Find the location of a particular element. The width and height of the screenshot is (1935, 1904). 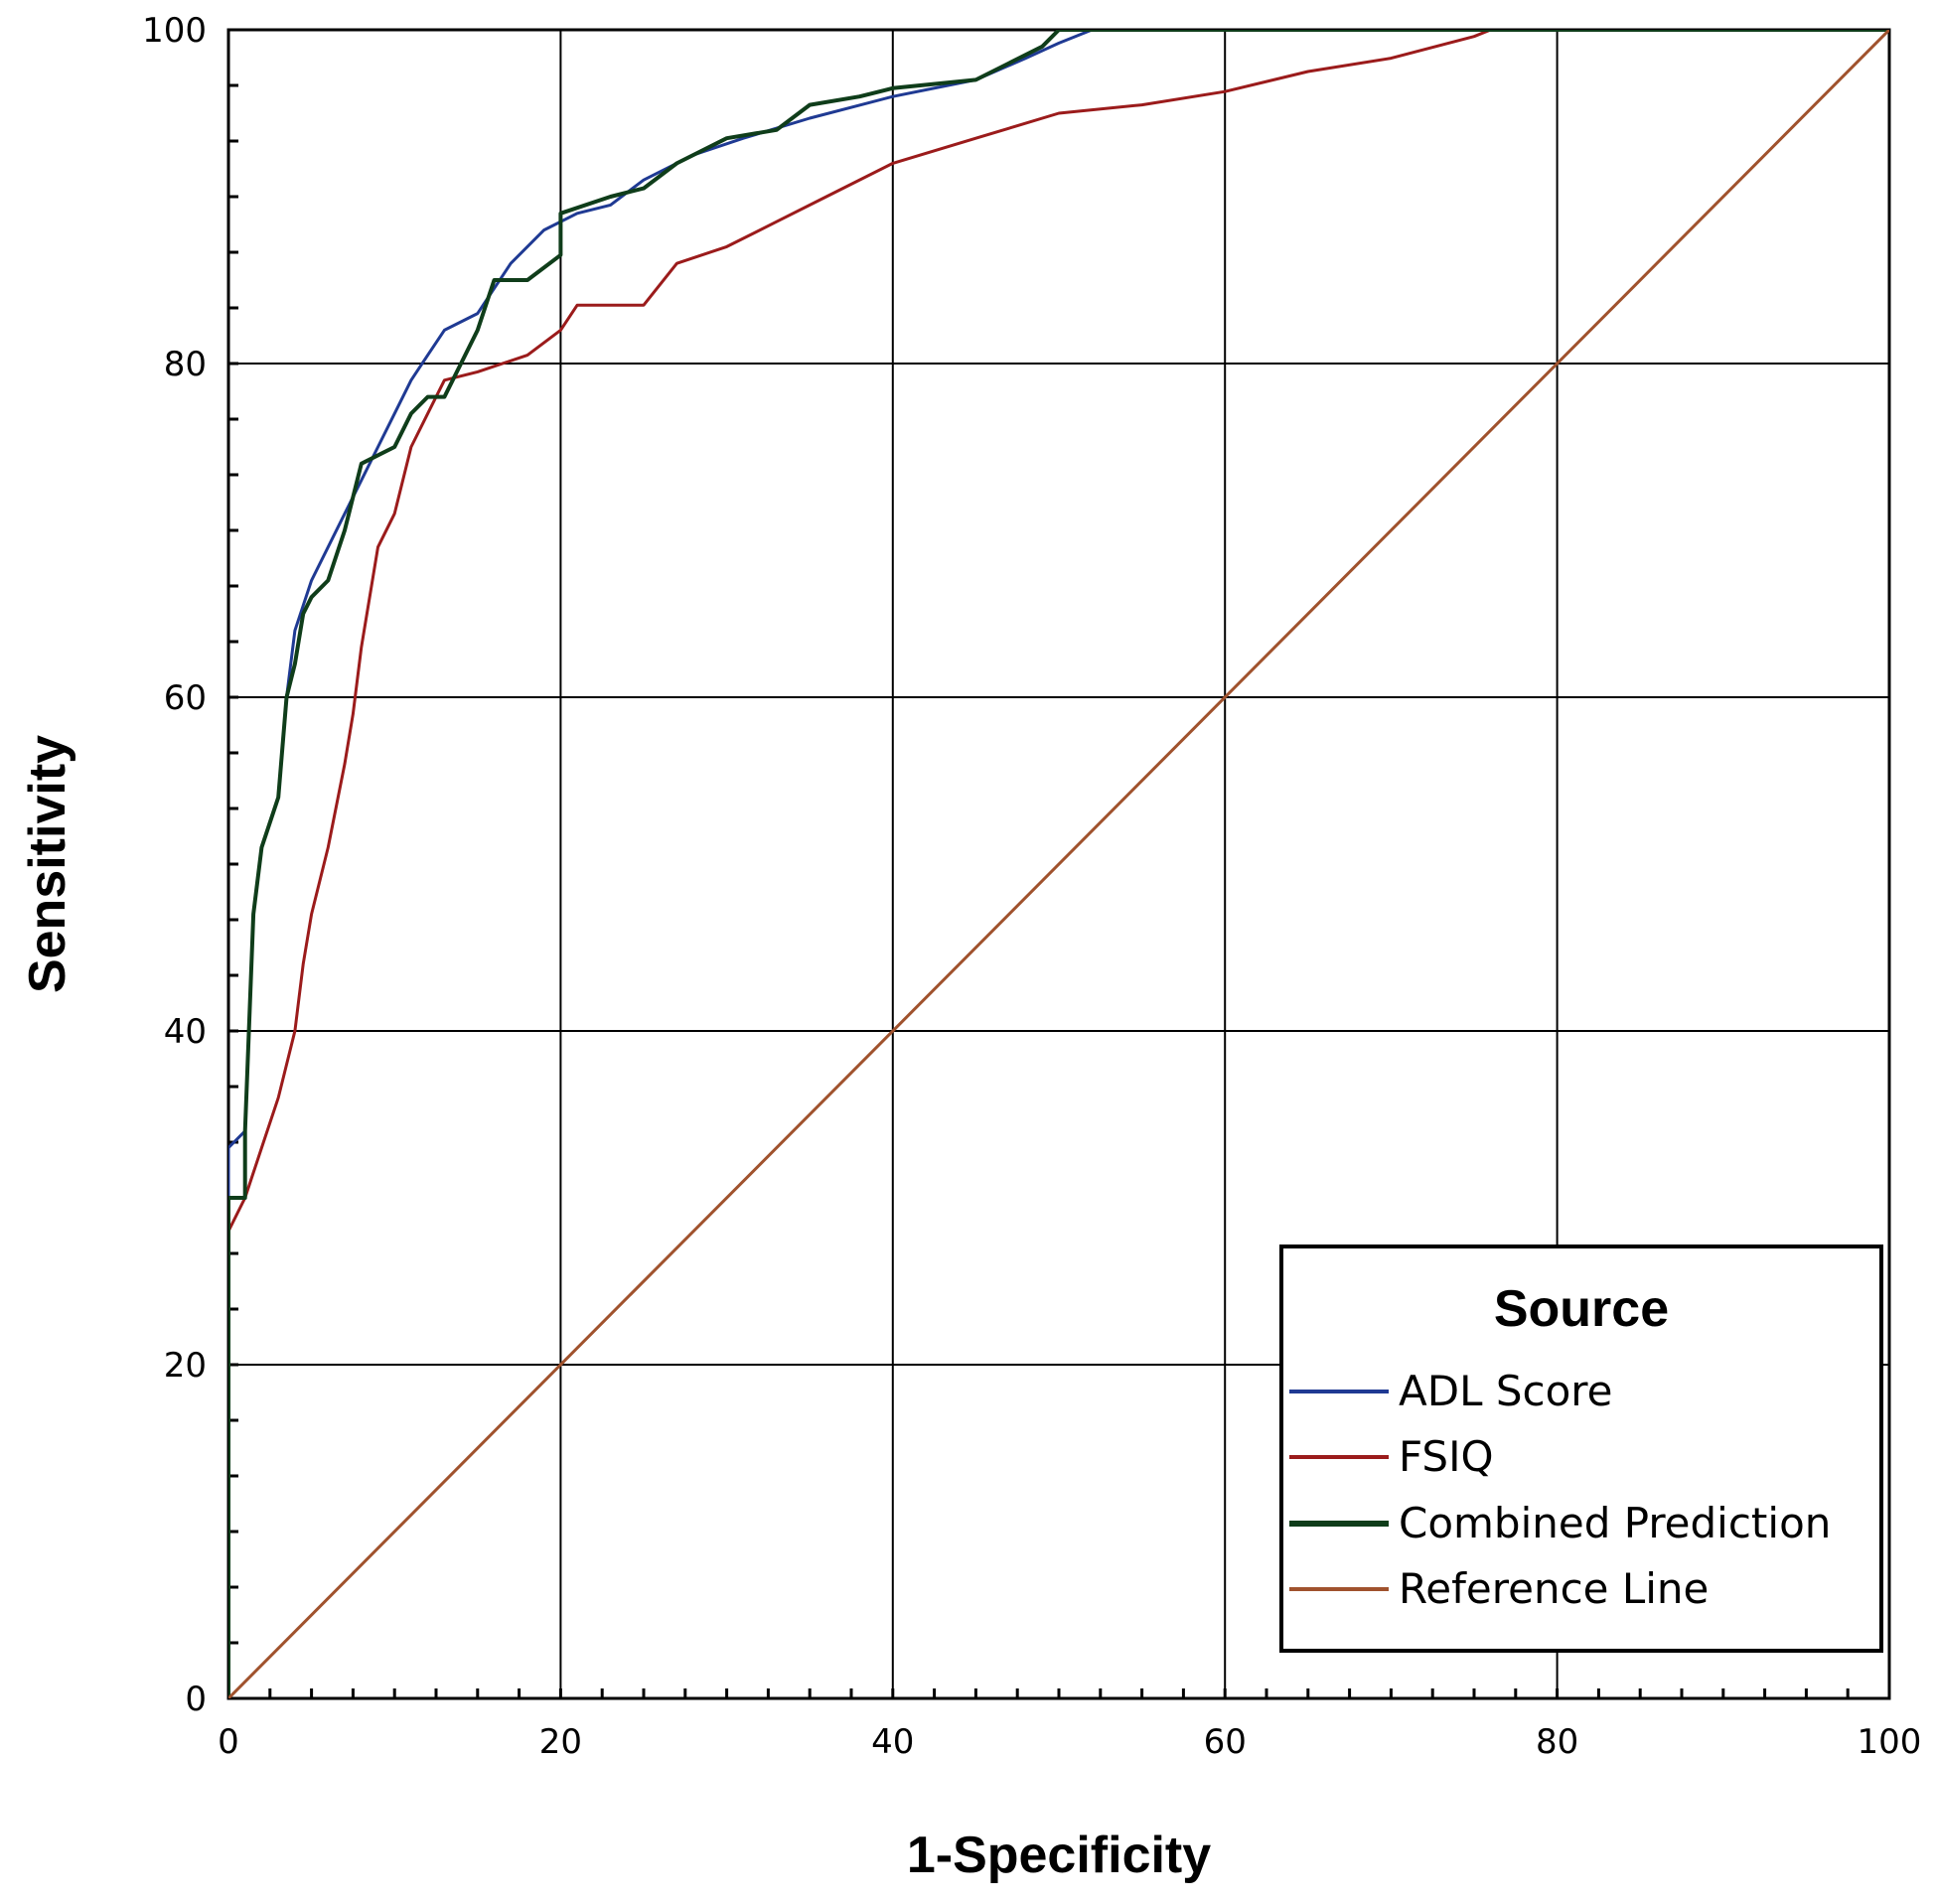

x-tick-label-5: 100 is located at coordinates (1890, 1742).